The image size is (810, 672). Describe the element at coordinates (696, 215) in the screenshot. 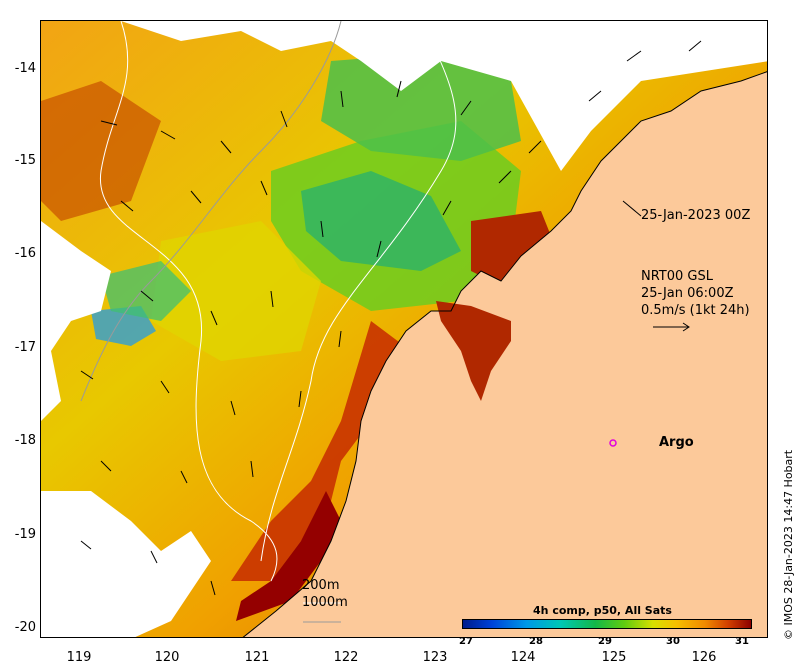

I see `date-label: 25-Jan-2023 00Z` at that location.